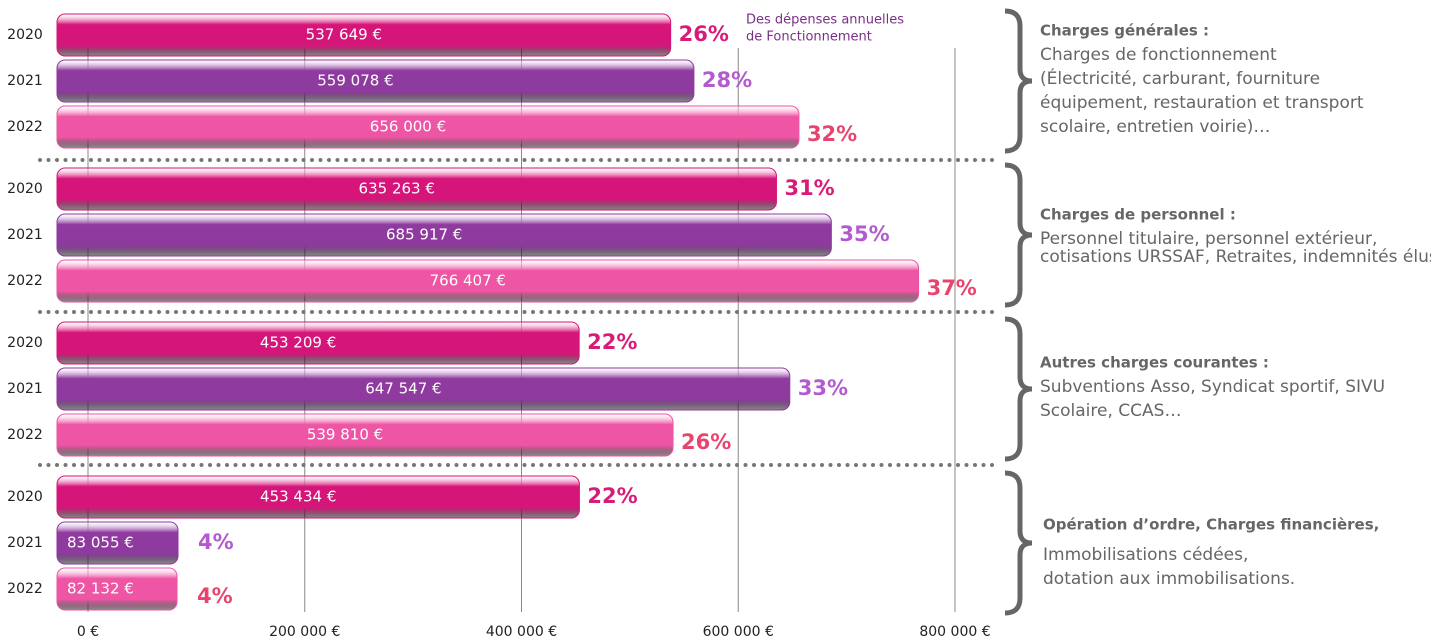 The width and height of the screenshot is (1431, 641). What do you see at coordinates (809, 37) in the screenshot?
I see `annotation: de Fonctionnement` at bounding box center [809, 37].